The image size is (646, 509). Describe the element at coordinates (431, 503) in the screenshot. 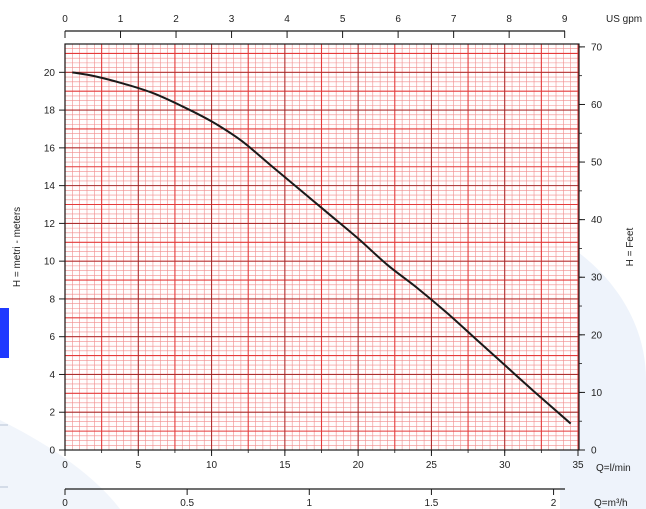

I see `bottom2-axis-tick-label: 1.5` at that location.